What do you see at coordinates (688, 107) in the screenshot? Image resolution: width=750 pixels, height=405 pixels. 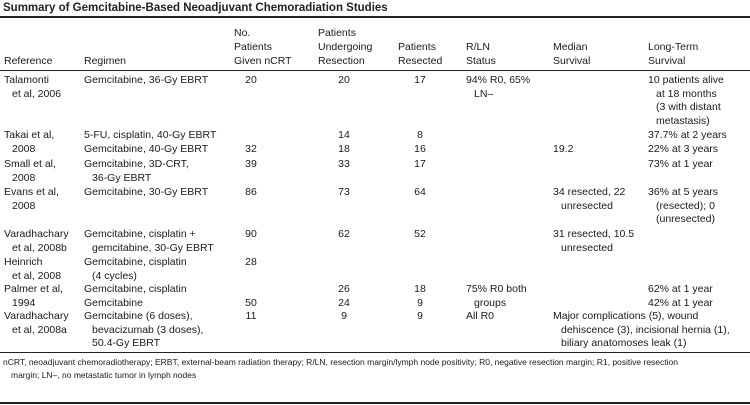 I see `cell-line: (3 with distant` at bounding box center [688, 107].